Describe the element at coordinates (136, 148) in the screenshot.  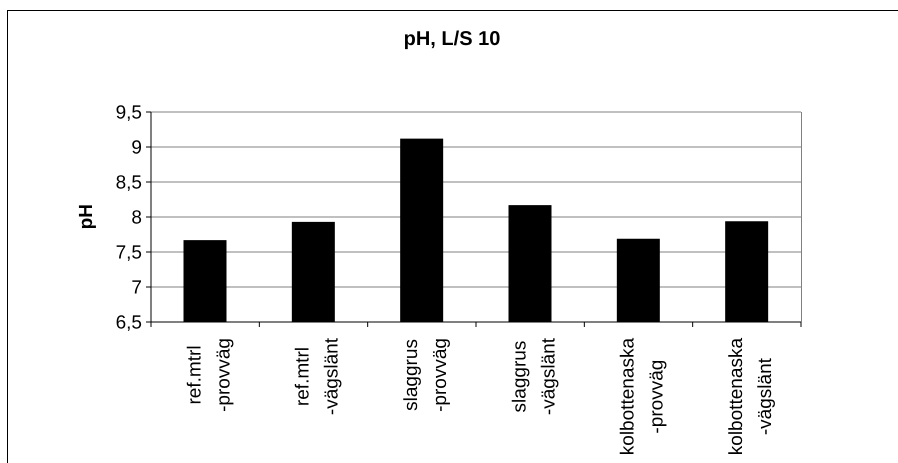
I see `y-tick-label: 9` at that location.